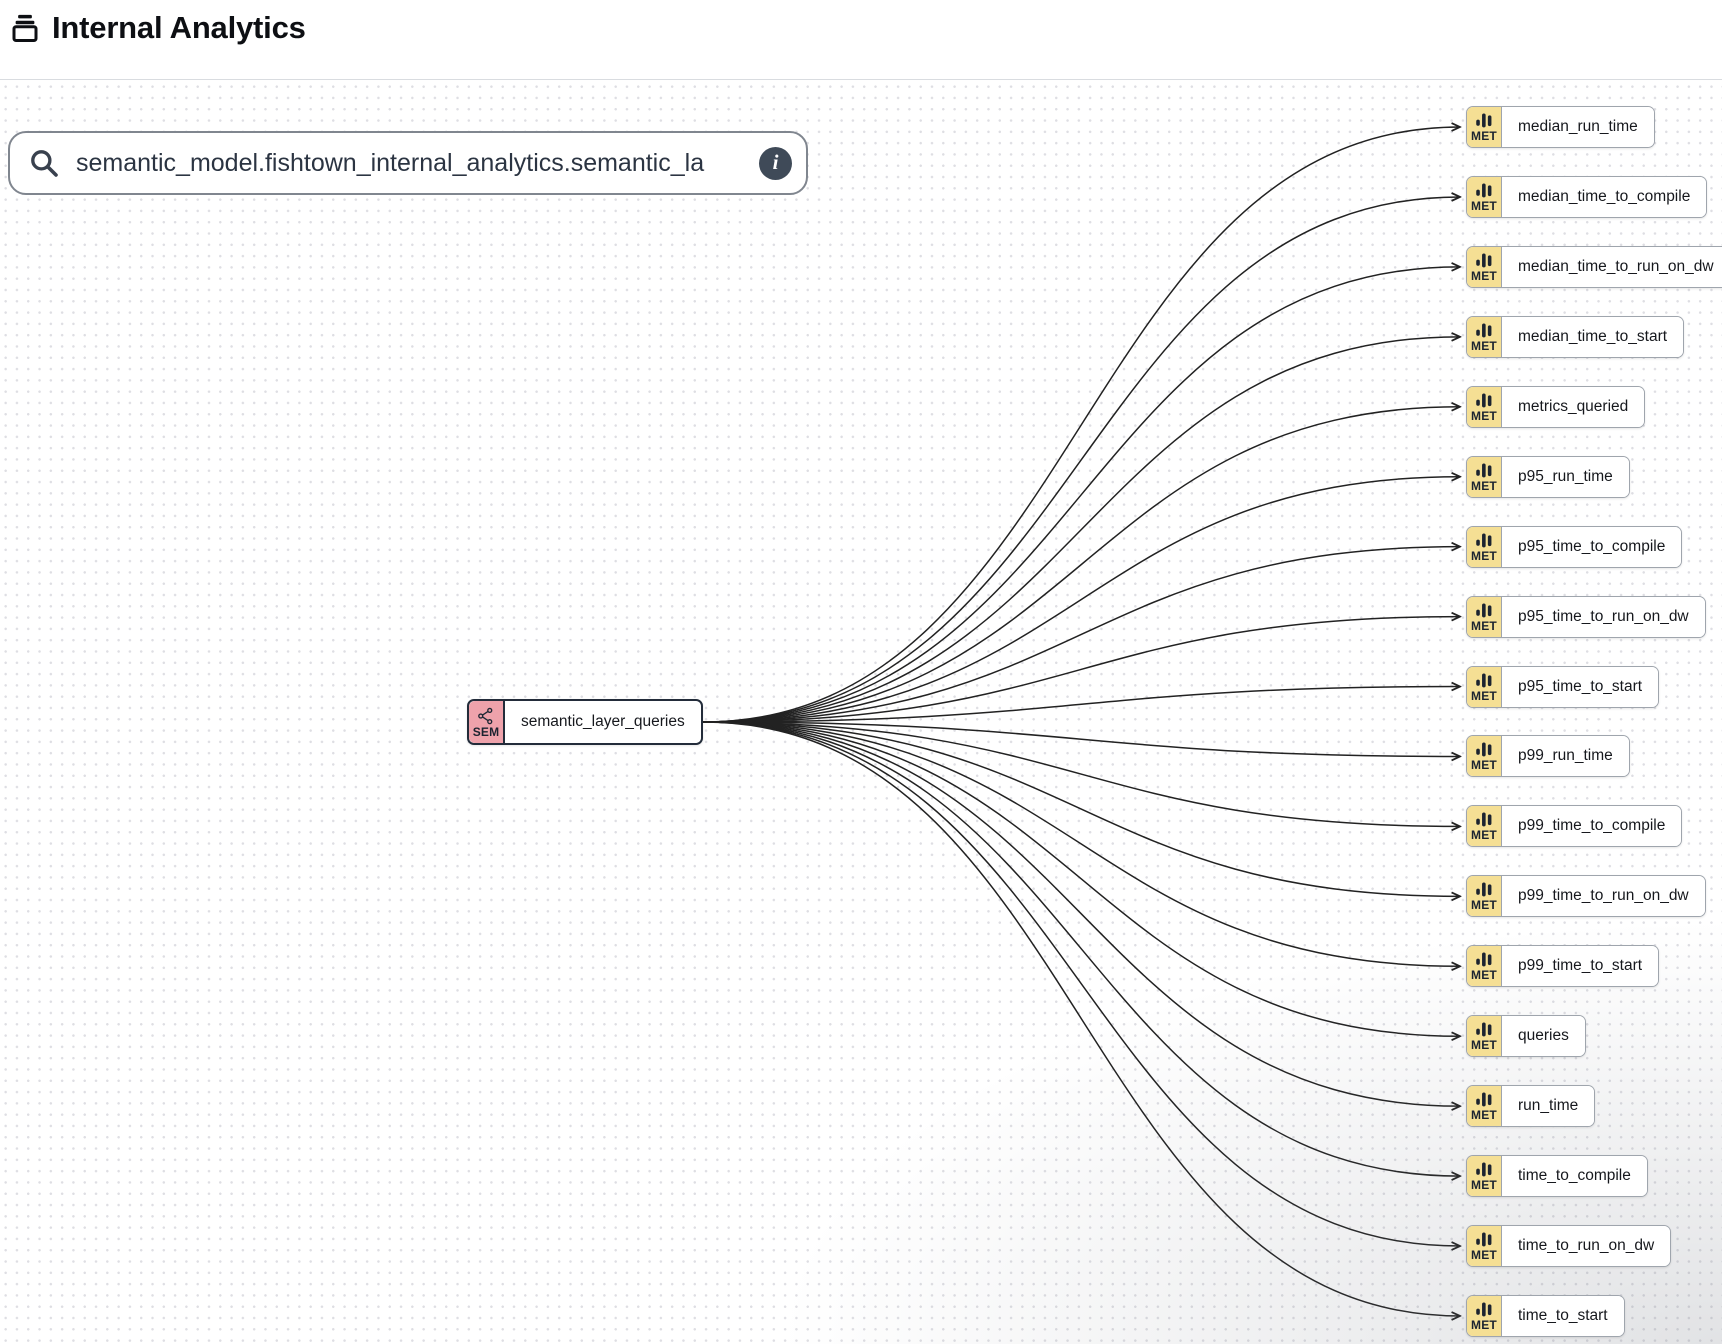 This screenshot has height=1344, width=1722. I want to click on semantic-model-badge: SEM, so click(487, 722).